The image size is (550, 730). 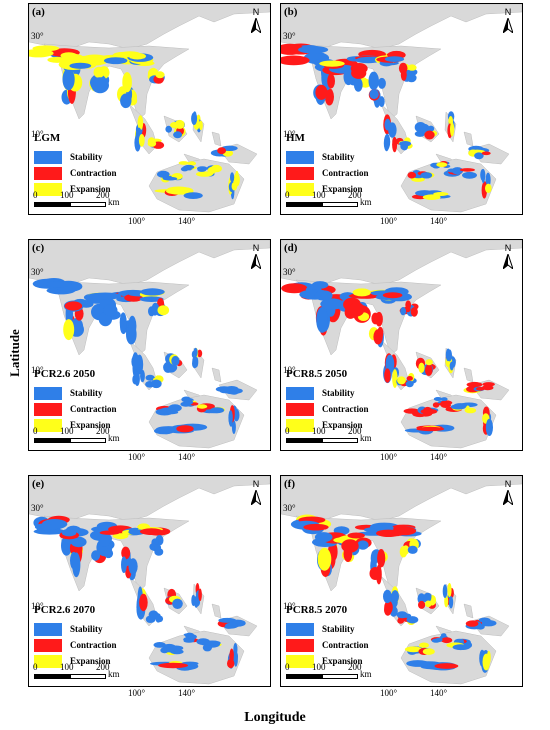 I want to click on scenario-title: LGM, so click(x=47, y=138).